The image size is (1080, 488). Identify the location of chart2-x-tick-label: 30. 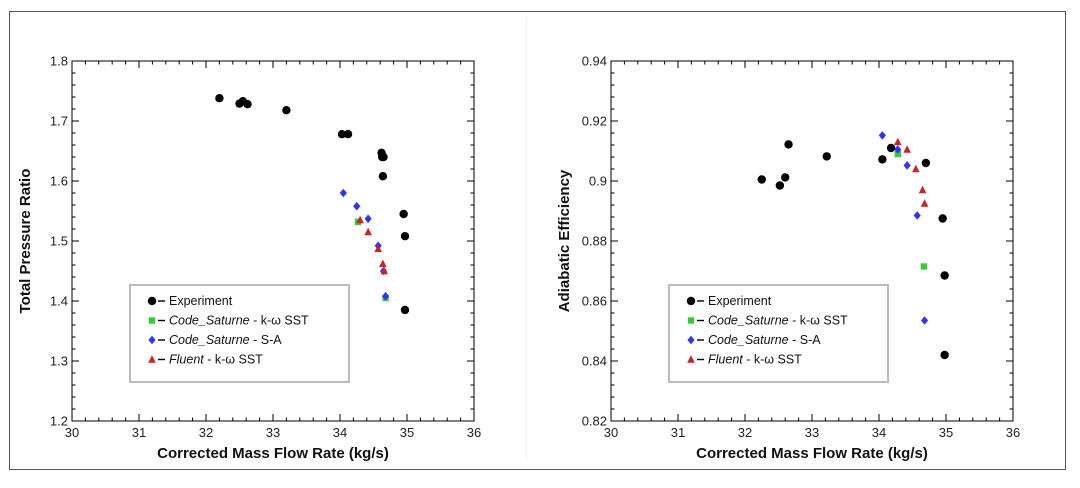
(611, 432).